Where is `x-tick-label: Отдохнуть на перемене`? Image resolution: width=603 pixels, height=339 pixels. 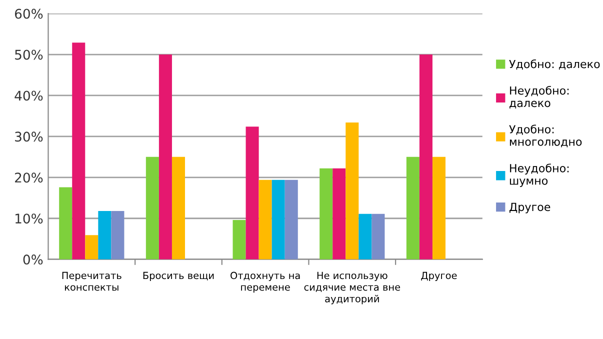 x-tick-label: Отдохнуть на перемене is located at coordinates (265, 282).